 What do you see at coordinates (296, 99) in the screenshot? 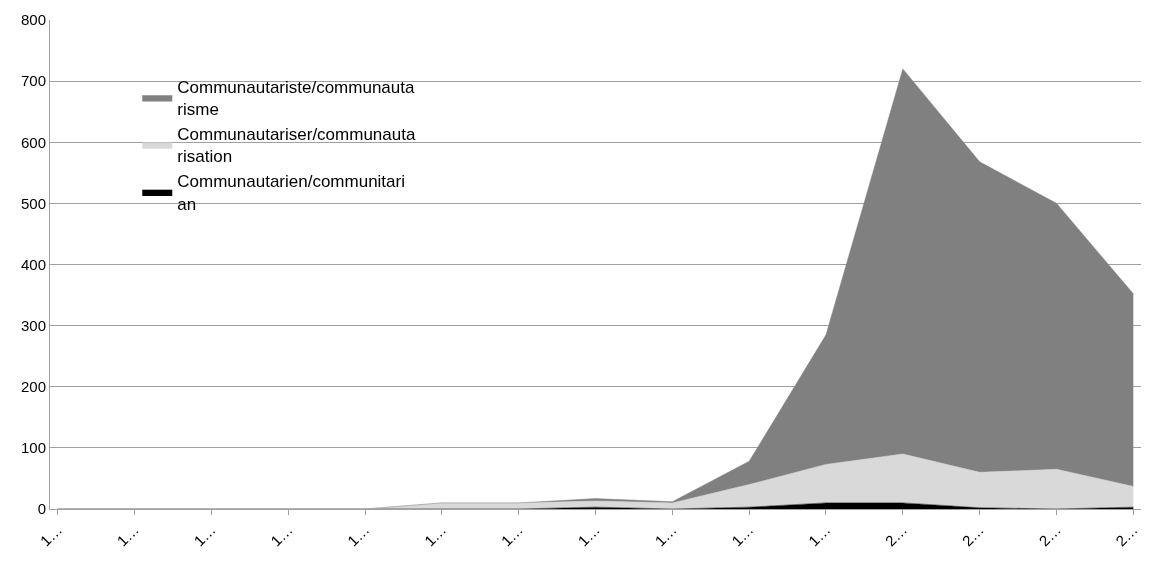
I see `legend-label: Communautariste/communautarisme` at bounding box center [296, 99].